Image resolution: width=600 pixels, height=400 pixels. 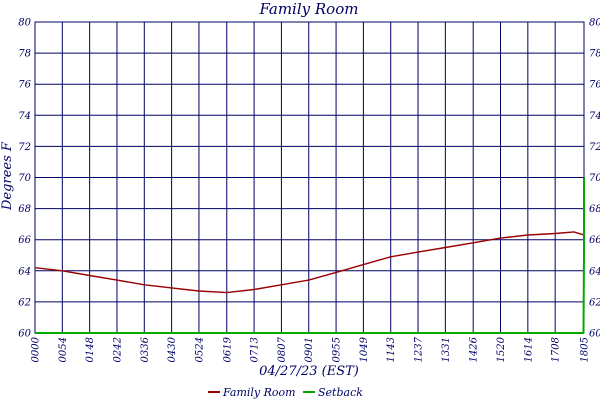 What do you see at coordinates (309, 371) in the screenshot?
I see `x-axis-label: 04/27/23 (EST)` at bounding box center [309, 371].